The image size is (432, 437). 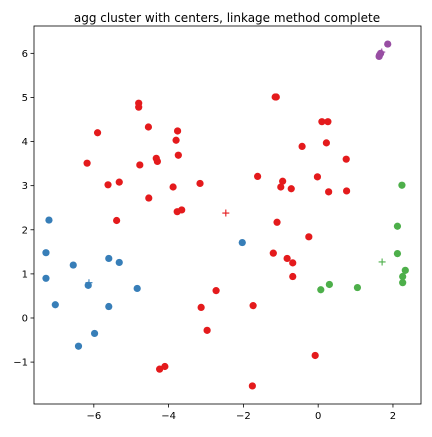 What do you see at coordinates (25, 318) in the screenshot?
I see `y-tick-label: 0` at bounding box center [25, 318].